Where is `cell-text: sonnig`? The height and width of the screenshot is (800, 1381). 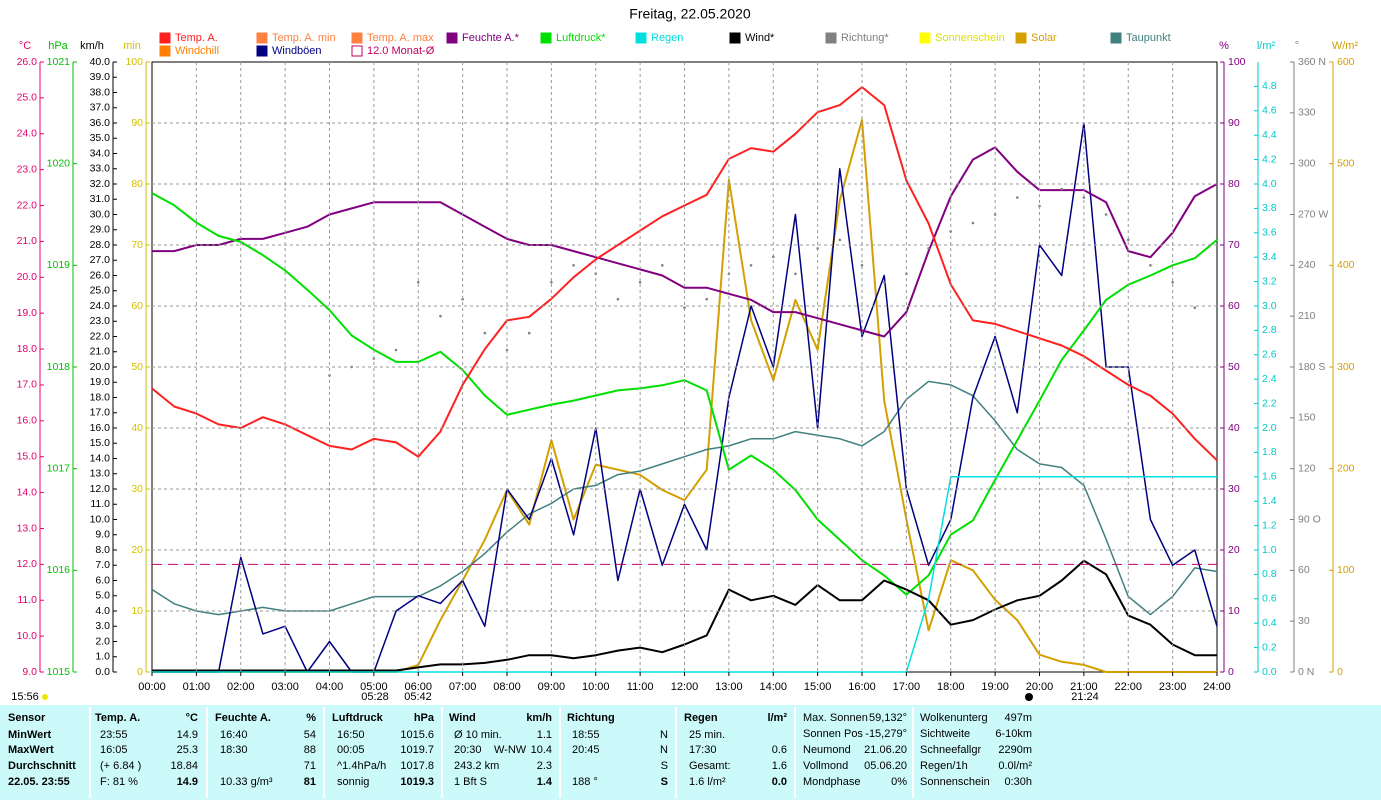
cell-text: sonnig is located at coordinates (353, 782).